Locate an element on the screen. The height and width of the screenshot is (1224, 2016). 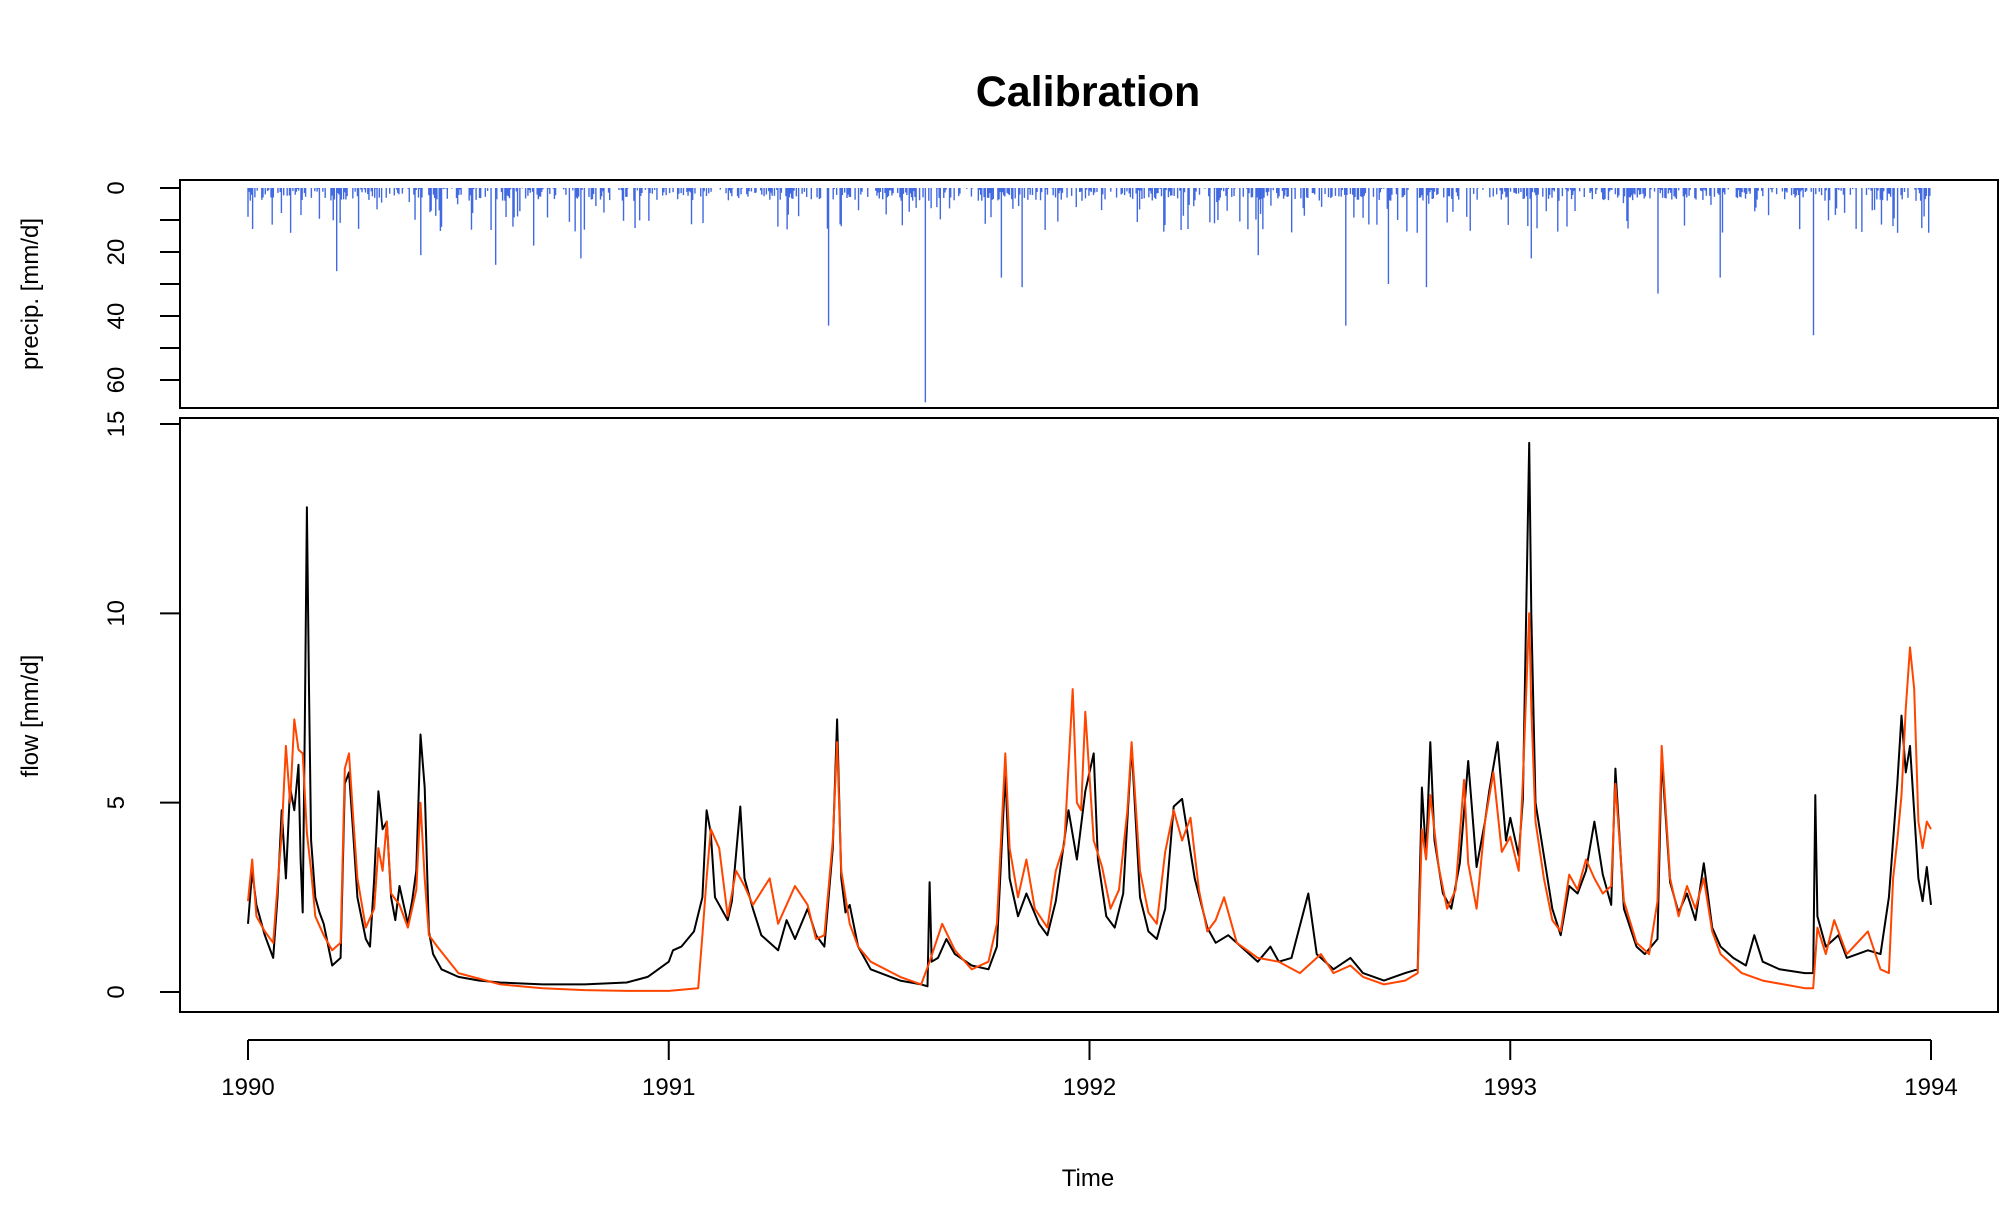
flow-y-axis: 0 5 10 15 is located at coordinates (142, 705).